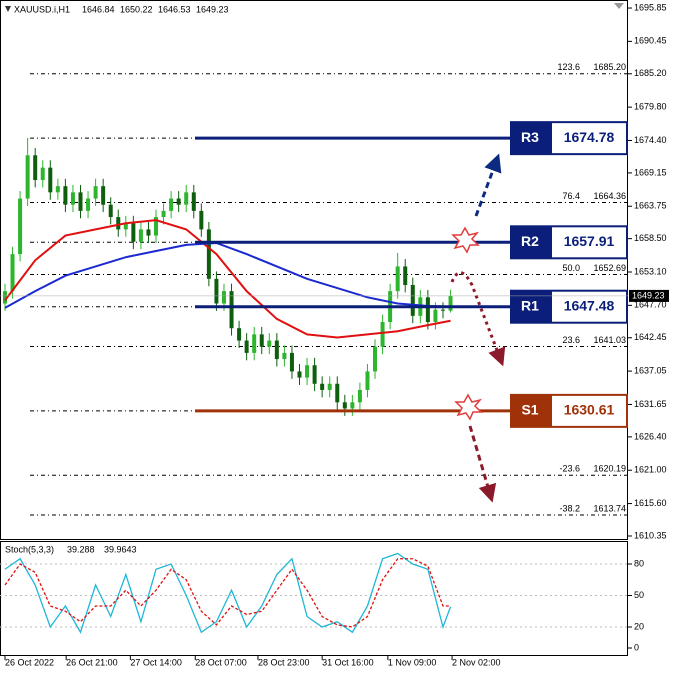 Image resolution: width=674 pixels, height=674 pixels. I want to click on stoch-tick-label: 0, so click(636, 647).